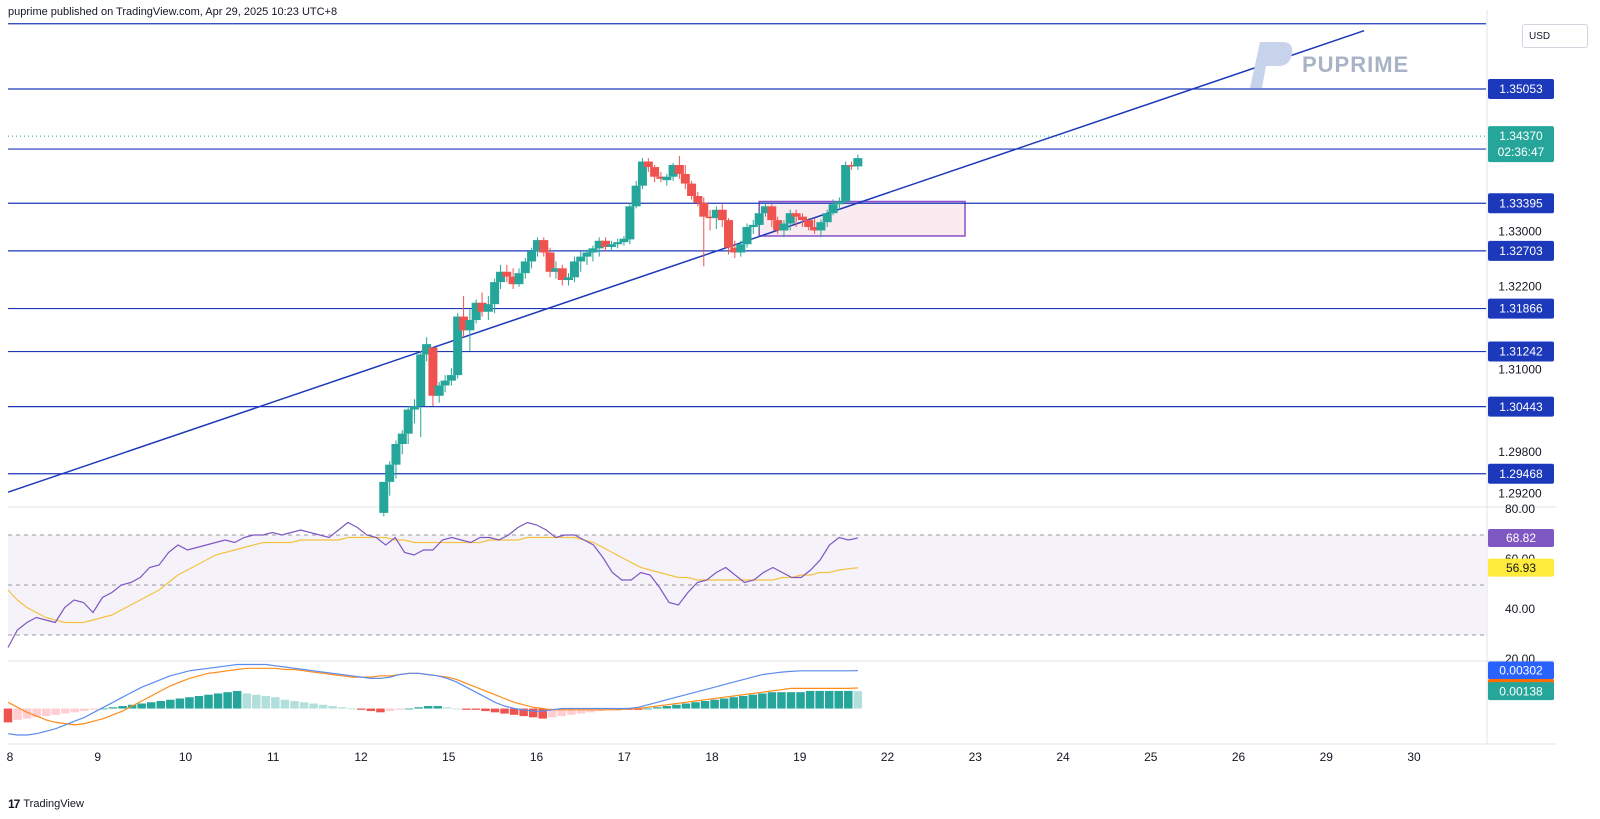 Image resolution: width=1600 pixels, height=819 pixels. I want to click on currency-label: USD, so click(1555, 36).